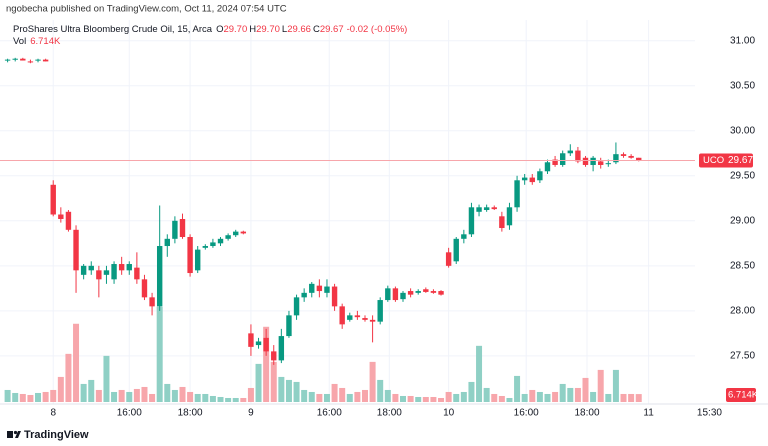  Describe the element at coordinates (284, 29) in the screenshot. I see `l-label: L` at that location.